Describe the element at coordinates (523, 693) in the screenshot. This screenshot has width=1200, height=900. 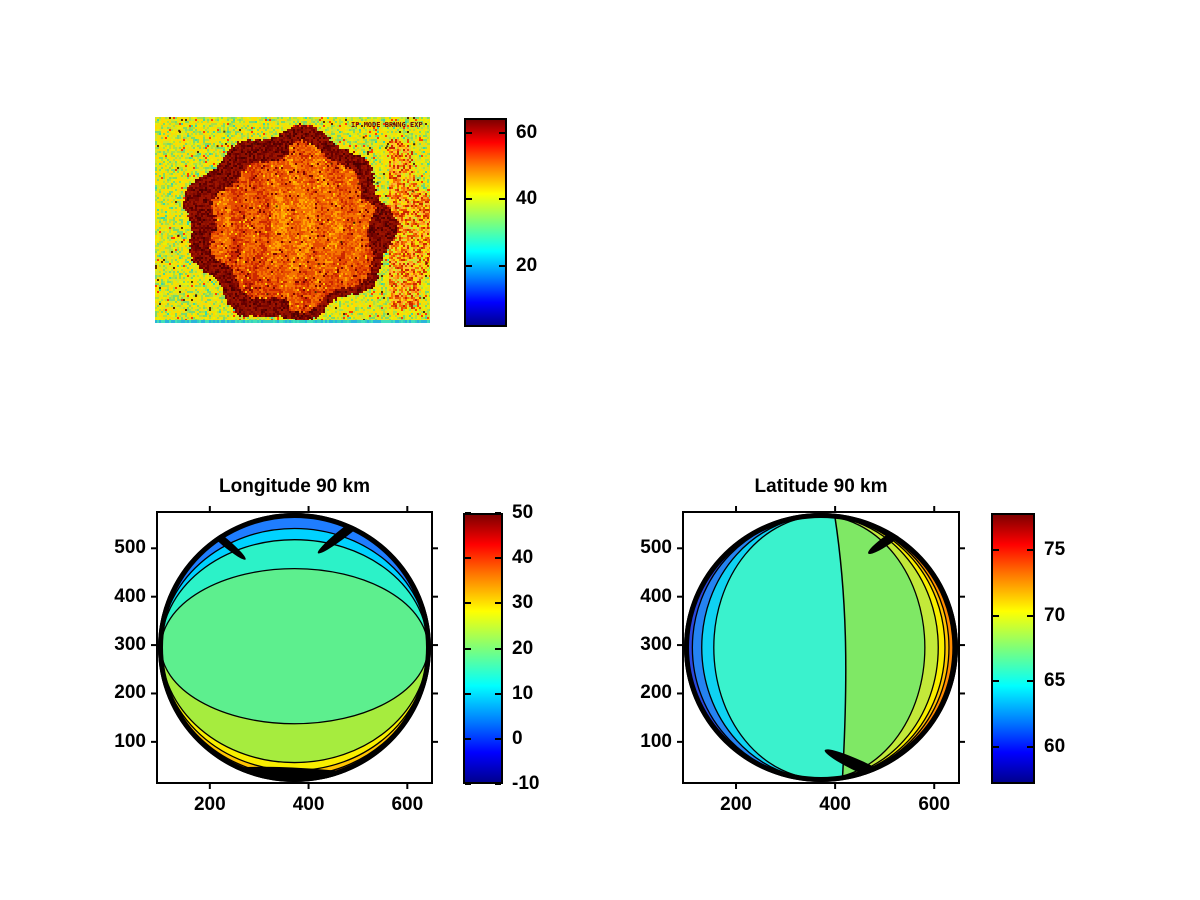
I see `colorbar-tick-label: 10` at that location.